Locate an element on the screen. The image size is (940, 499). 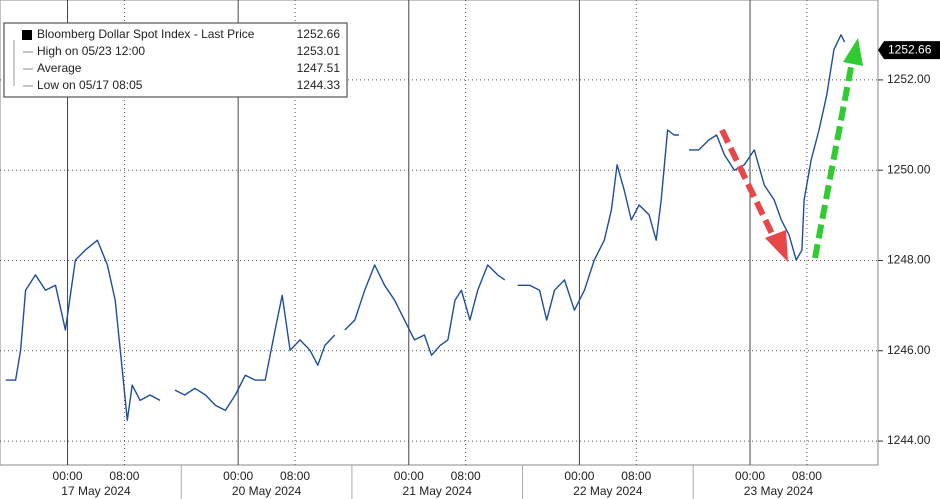
legend-box is located at coordinates (175, 60).